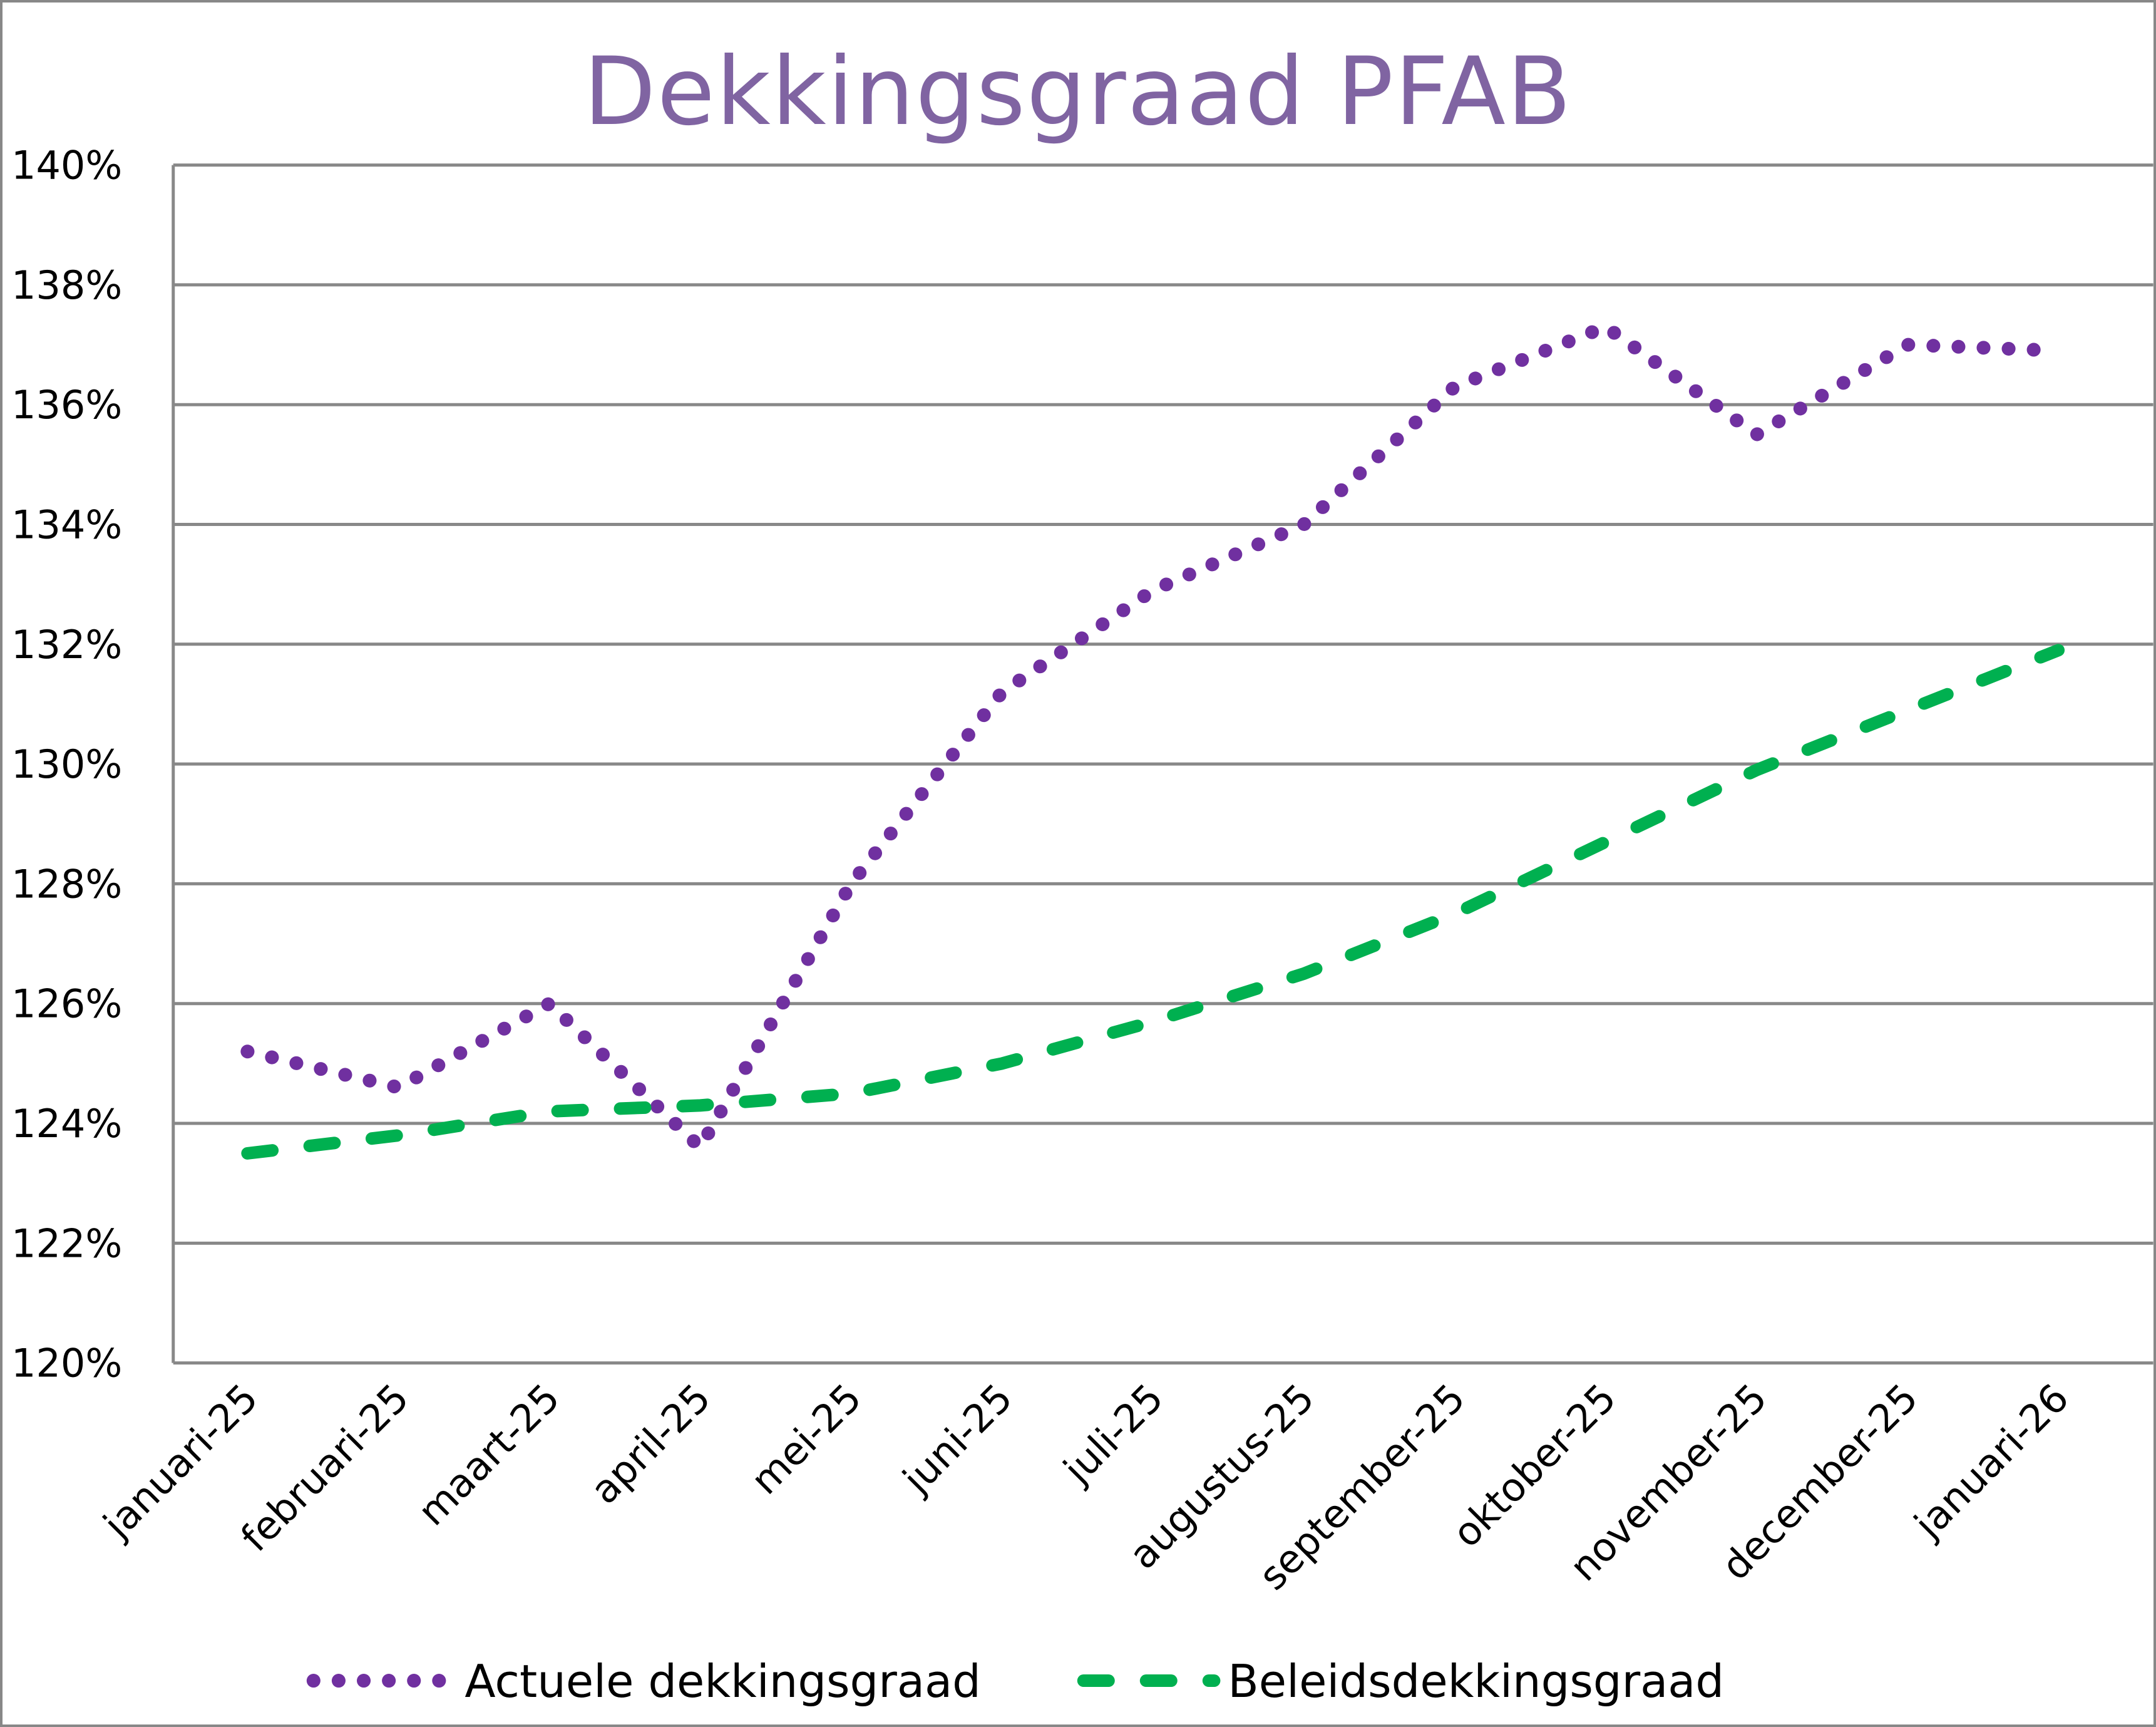 The height and width of the screenshot is (1727, 2156). What do you see at coordinates (1113, 1434) in the screenshot?
I see `x-tick-label: juli-25` at bounding box center [1113, 1434].